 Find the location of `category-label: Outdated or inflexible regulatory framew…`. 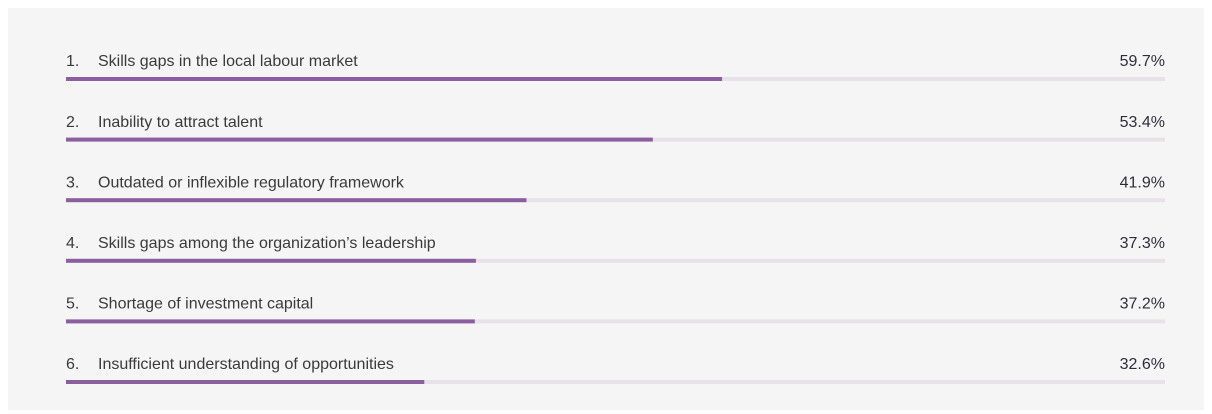

category-label: Outdated or inflexible regulatory framew… is located at coordinates (251, 182).